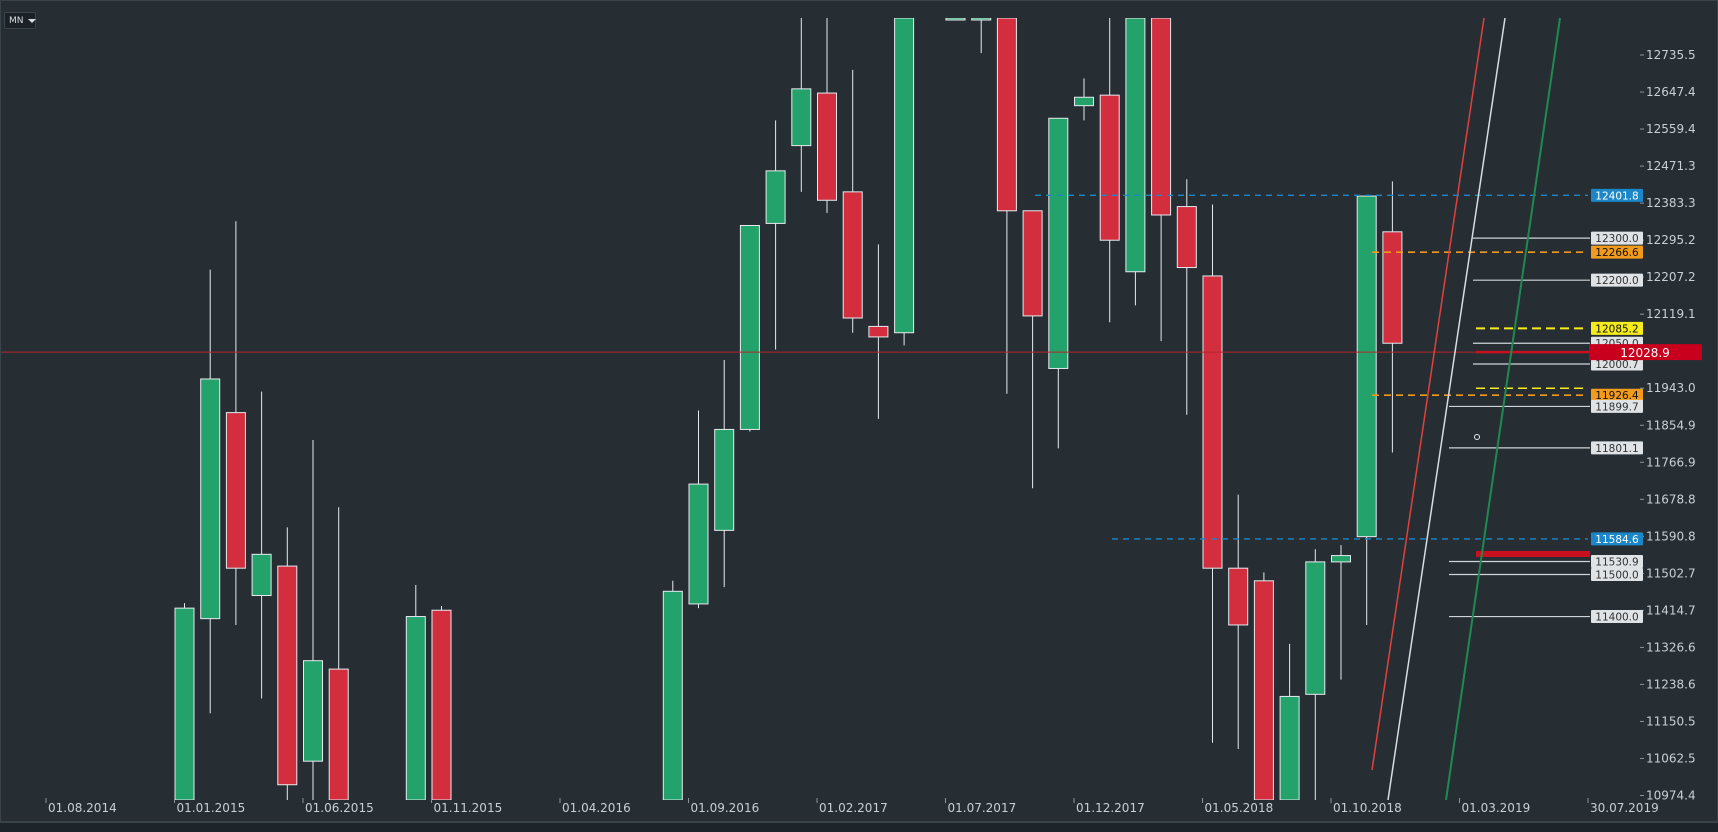 This screenshot has height=832, width=1718. Describe the element at coordinates (1617, 540) in the screenshot. I see `price-tag-label: 11584.6` at that location.